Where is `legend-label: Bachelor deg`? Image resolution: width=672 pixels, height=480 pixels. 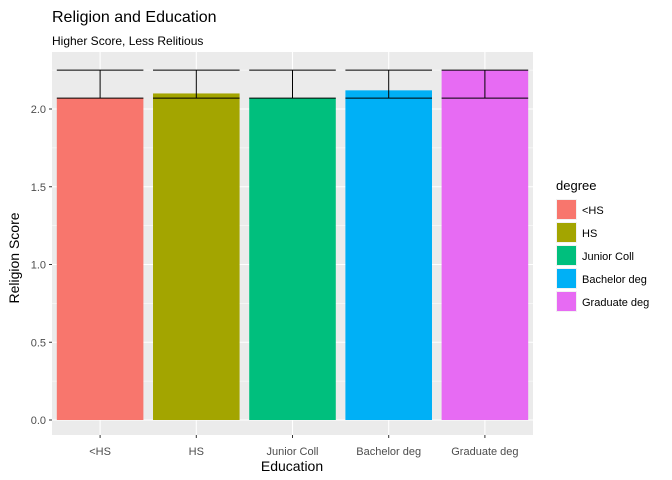
legend-label: Bachelor deg is located at coordinates (614, 280).